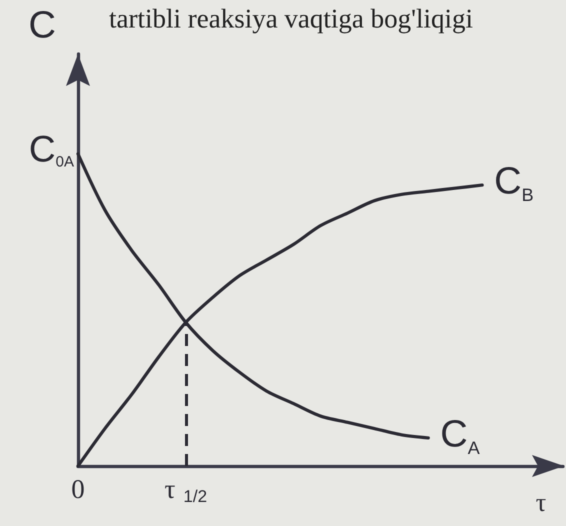 The height and width of the screenshot is (526, 566). I want to click on x-tick-label: 0, so click(78, 489).